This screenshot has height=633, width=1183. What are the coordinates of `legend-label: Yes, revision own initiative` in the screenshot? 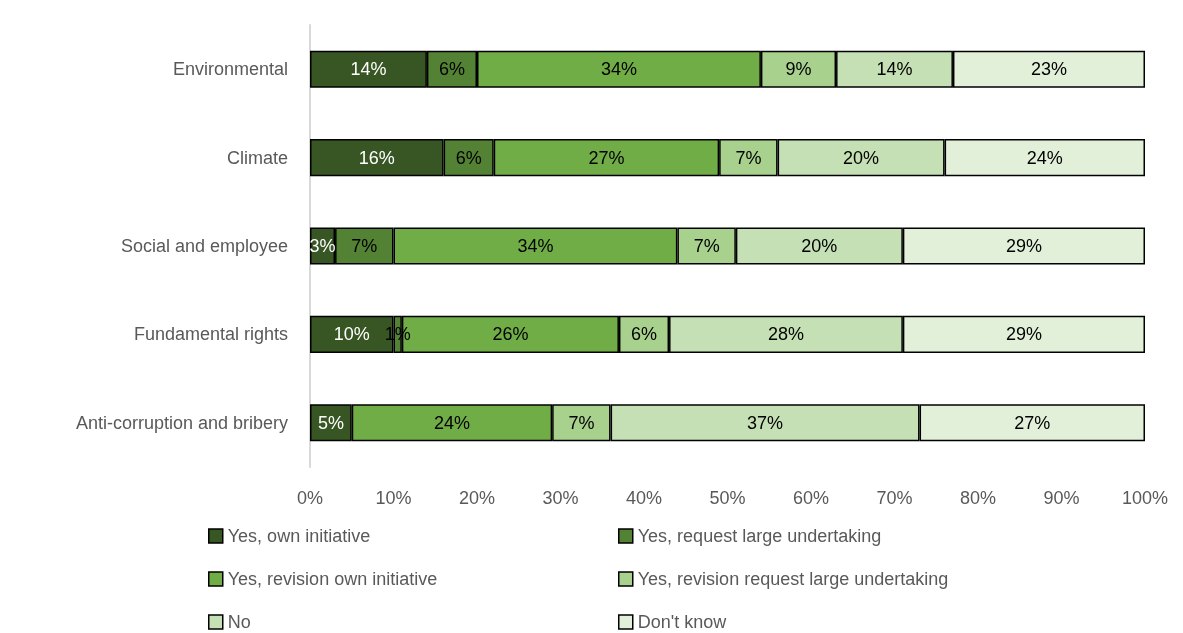 It's located at (332, 579).